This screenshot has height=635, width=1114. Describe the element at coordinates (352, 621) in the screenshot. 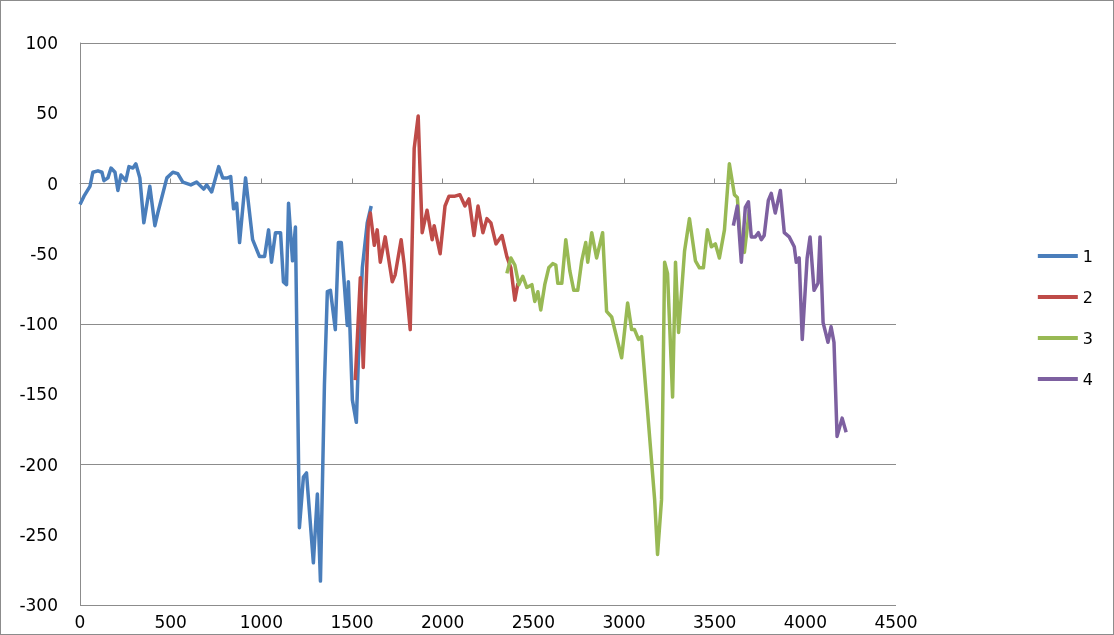

I see `x-tick-label: 1500` at that location.